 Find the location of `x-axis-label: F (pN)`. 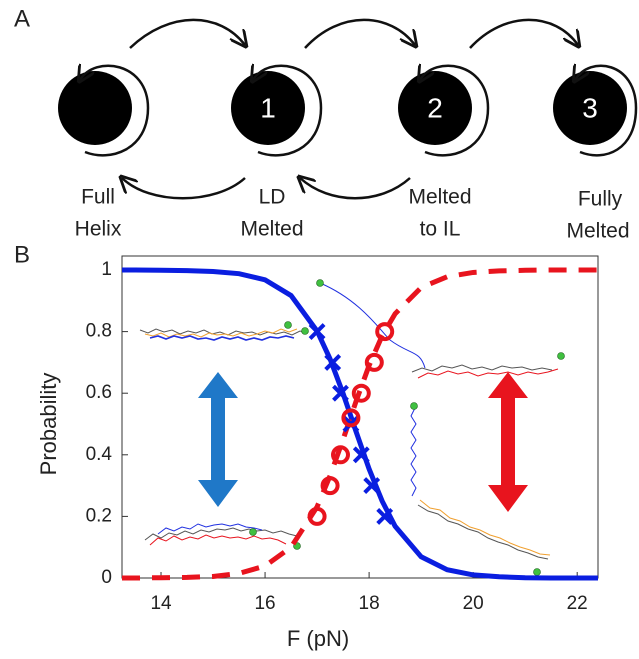

x-axis-label: F (pN) is located at coordinates (318, 638).